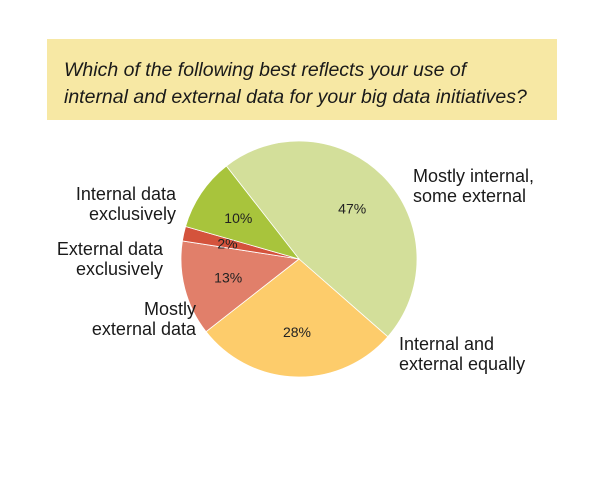 The height and width of the screenshot is (497, 600). What do you see at coordinates (110, 249) in the screenshot?
I see `slice-category-label-3-line-0: External data` at bounding box center [110, 249].